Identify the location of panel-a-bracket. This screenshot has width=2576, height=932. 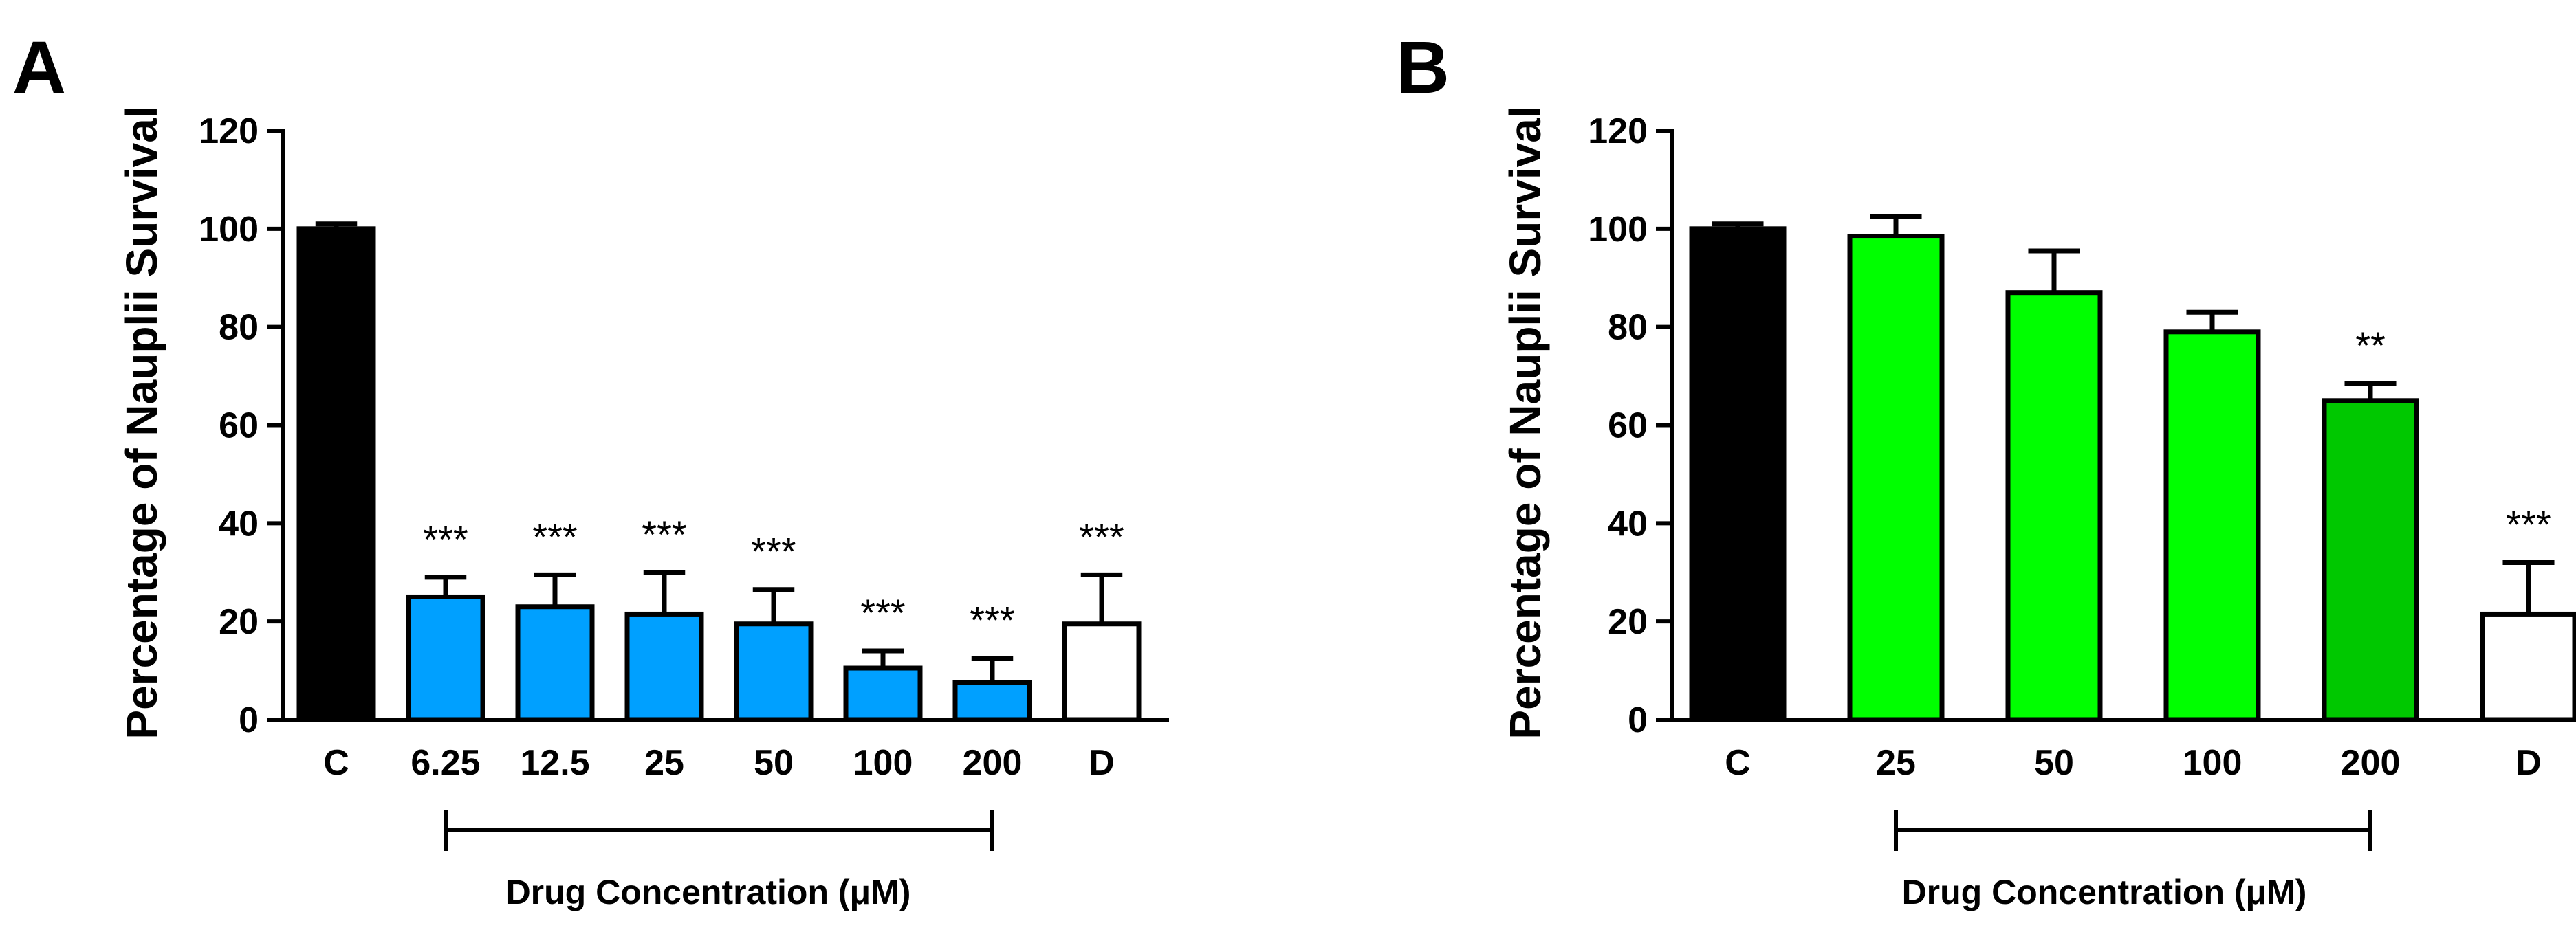
(719, 831).